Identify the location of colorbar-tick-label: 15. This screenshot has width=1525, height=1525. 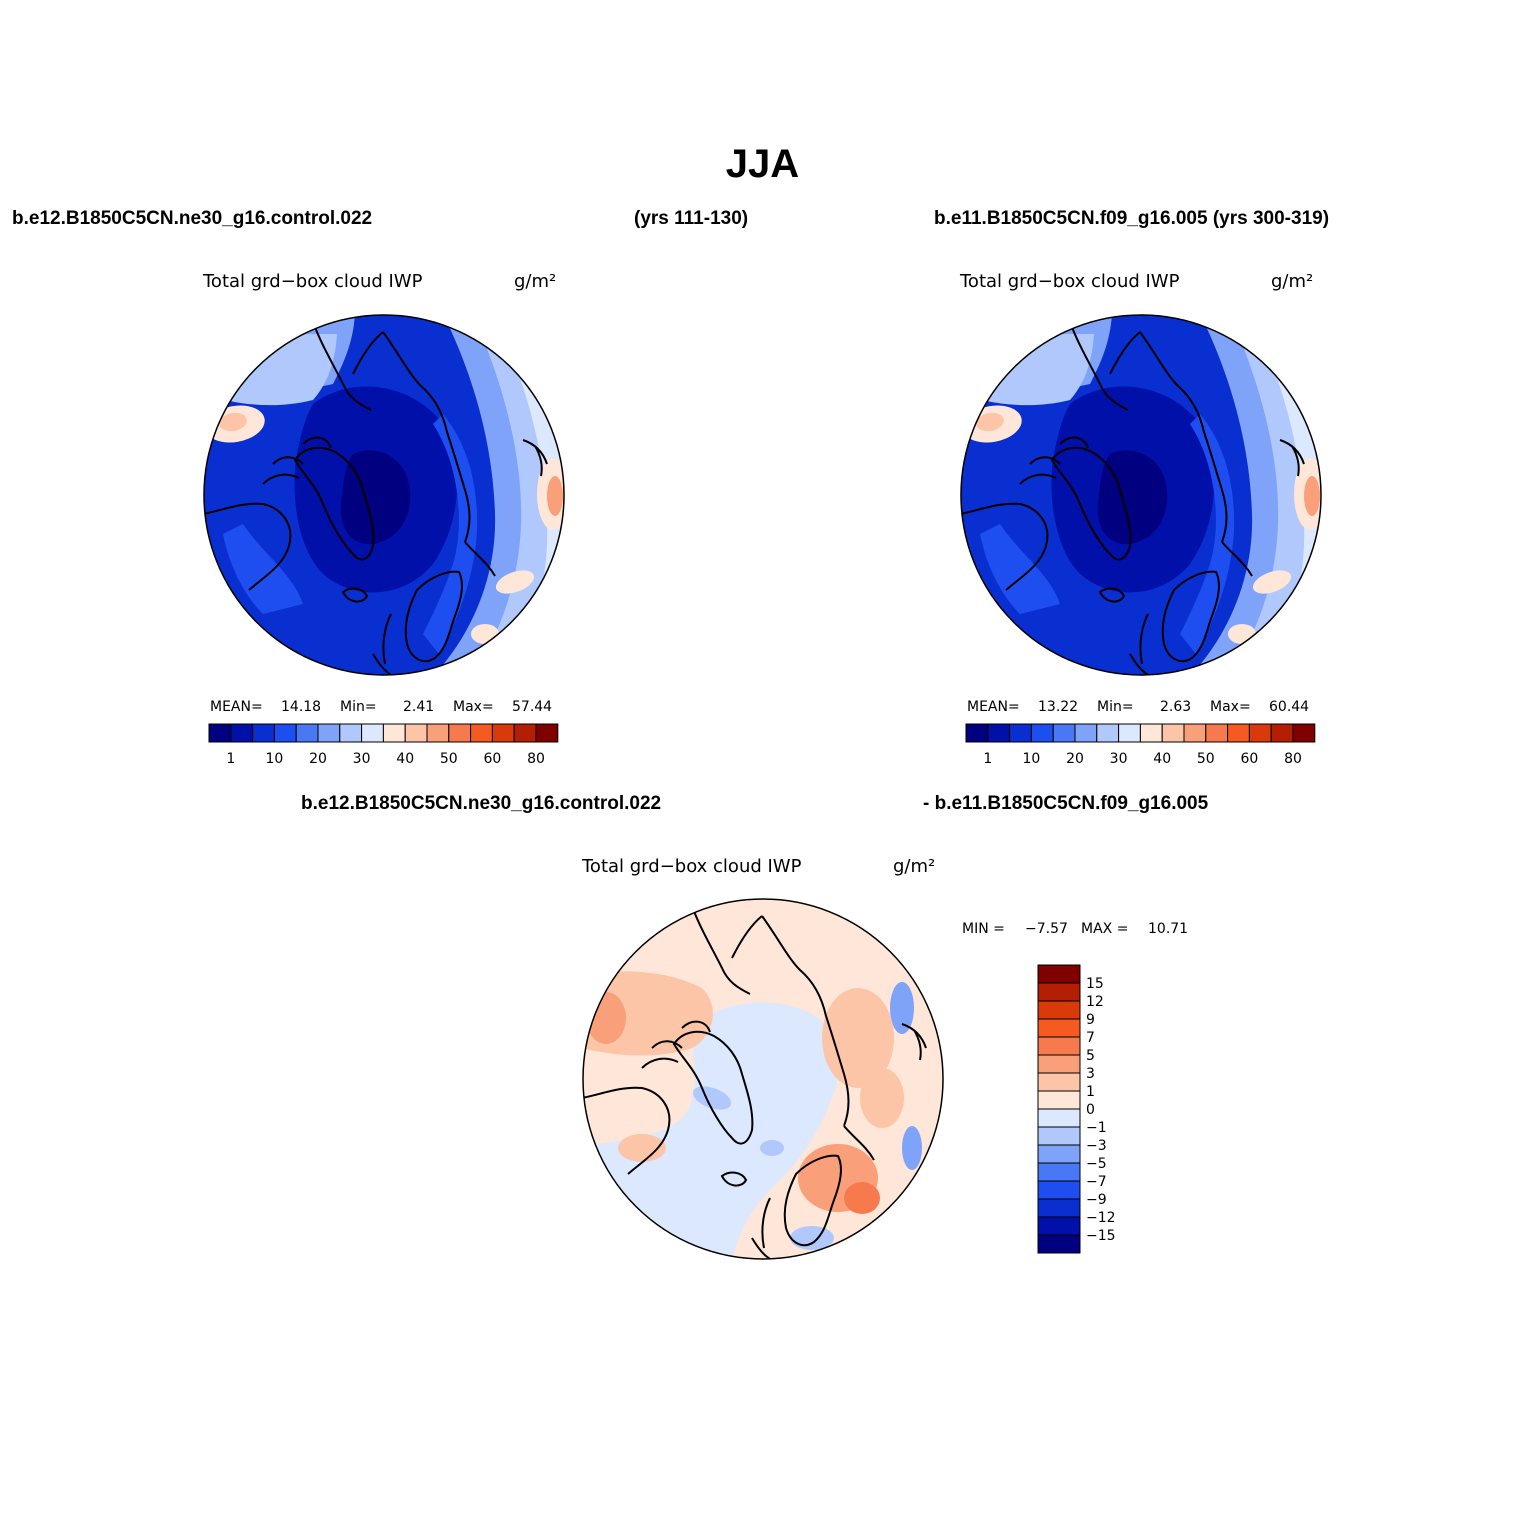
(1095, 984).